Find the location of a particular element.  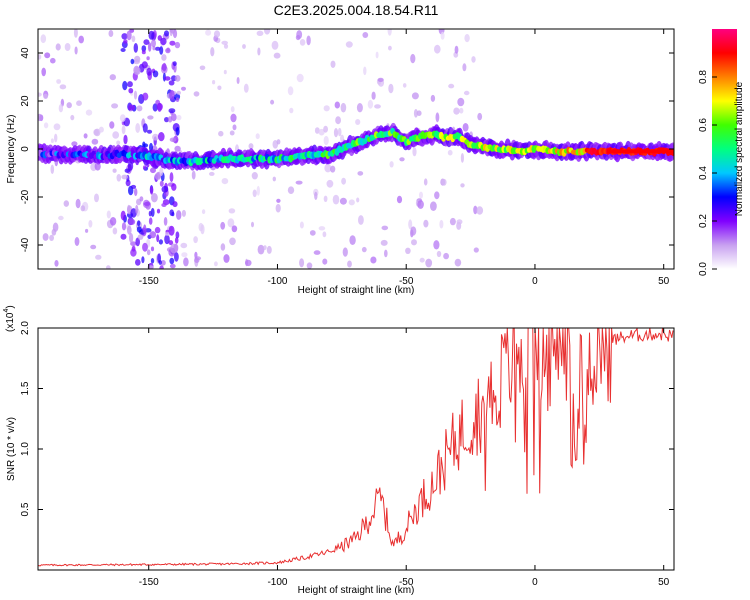

spectrogram-x-axis-label: Height of straight line (km) is located at coordinates (356, 290).